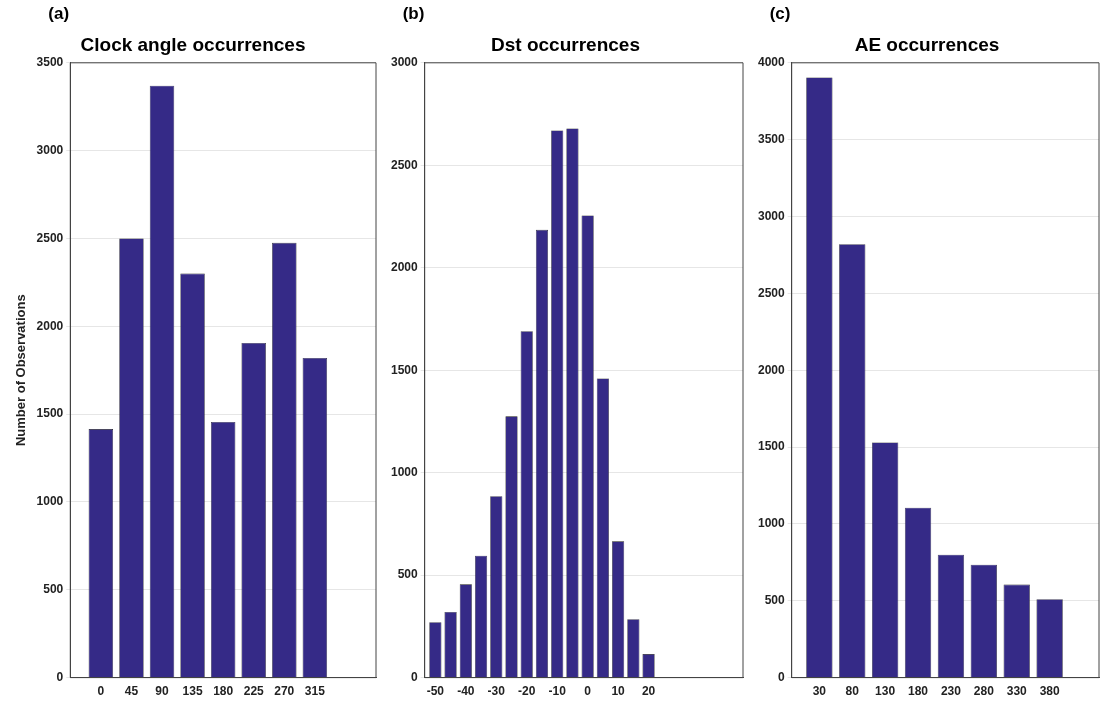 The image size is (1111, 706). I want to click on x-tick-label: 30, so click(819, 691).